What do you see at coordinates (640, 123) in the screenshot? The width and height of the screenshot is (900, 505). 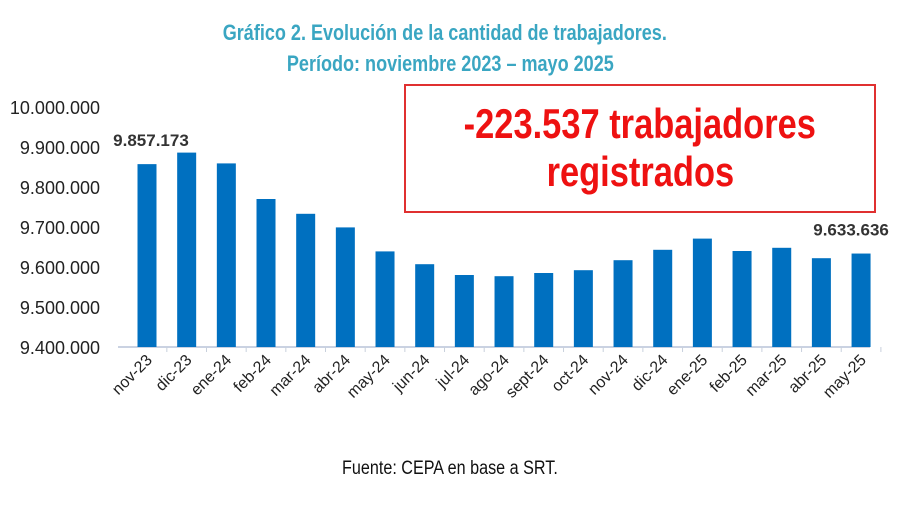 I see `annotation-line-1: -223.537 trabajadores` at bounding box center [640, 123].